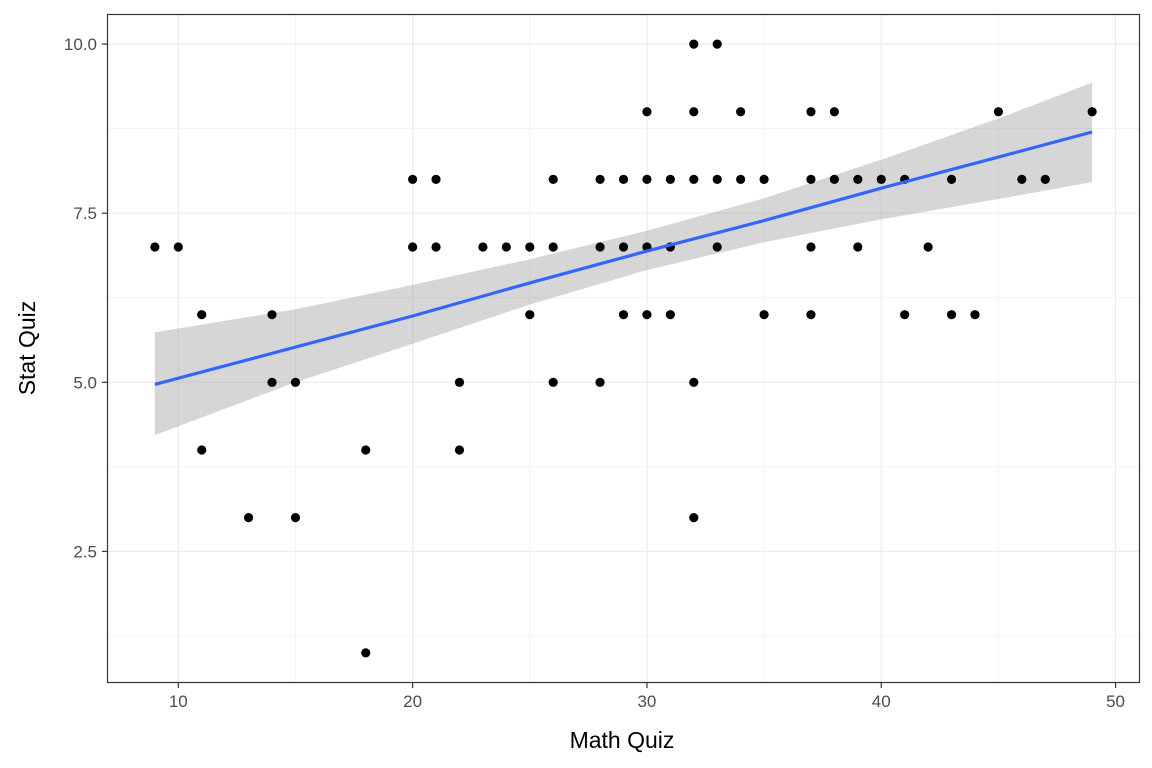 This screenshot has width=1152, height=768. What do you see at coordinates (646, 701) in the screenshot?
I see `x-tick-label: 30` at bounding box center [646, 701].